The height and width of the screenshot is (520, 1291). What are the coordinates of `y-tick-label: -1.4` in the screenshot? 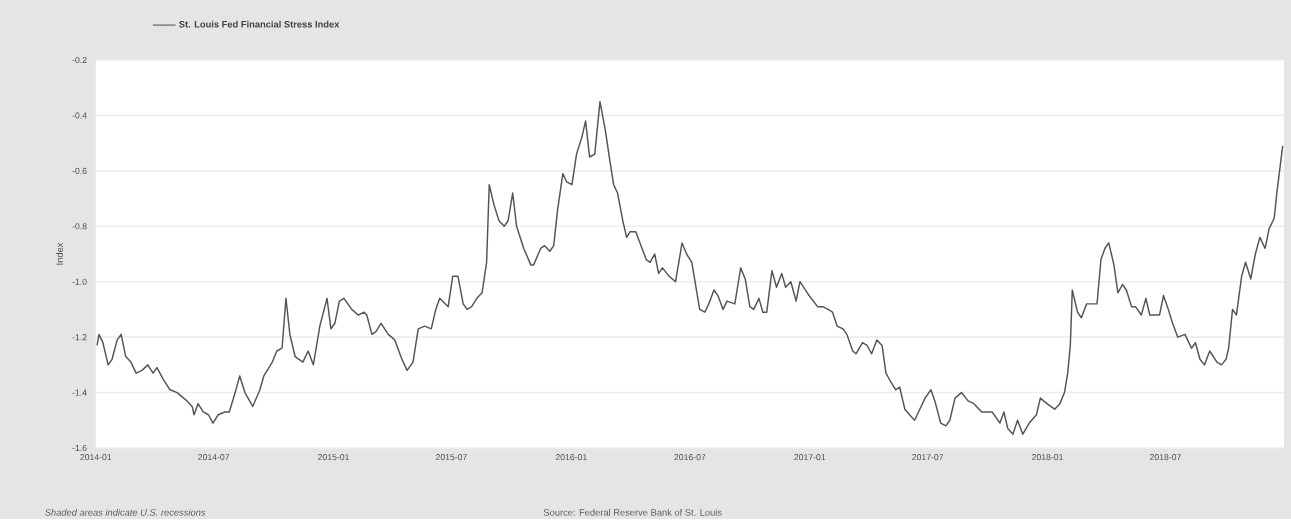 It's located at (79, 392).